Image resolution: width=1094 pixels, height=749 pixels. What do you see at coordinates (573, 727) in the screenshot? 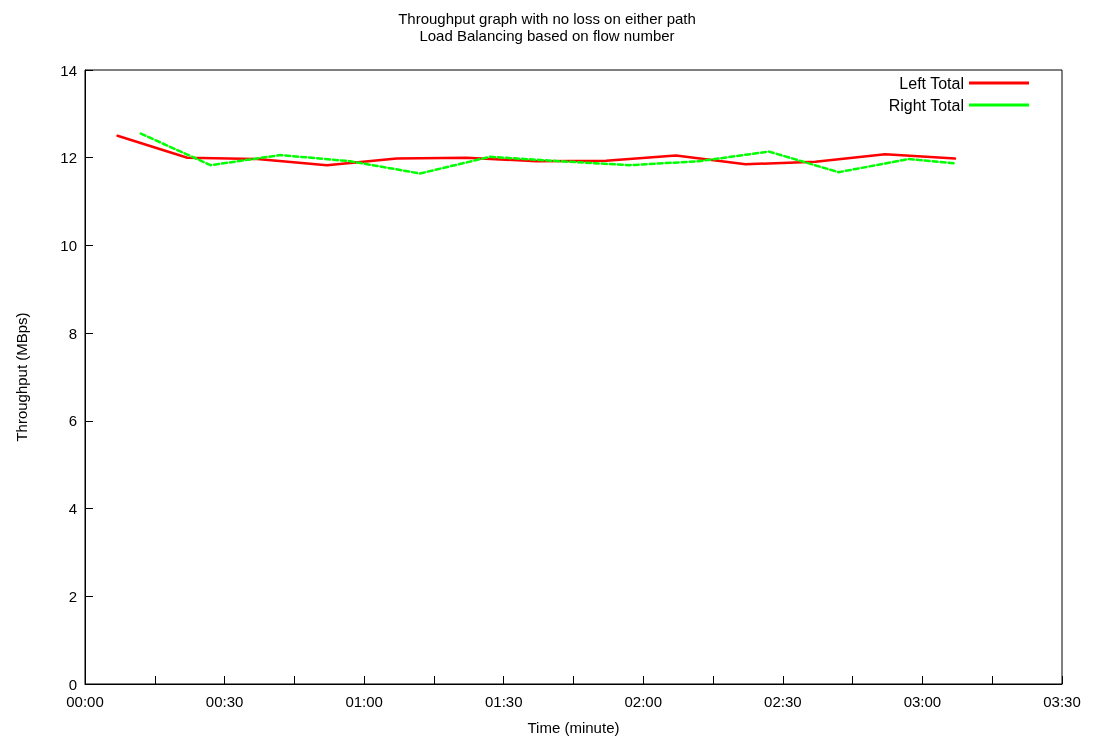
I see `x-axis-title: Time (minute)` at bounding box center [573, 727].